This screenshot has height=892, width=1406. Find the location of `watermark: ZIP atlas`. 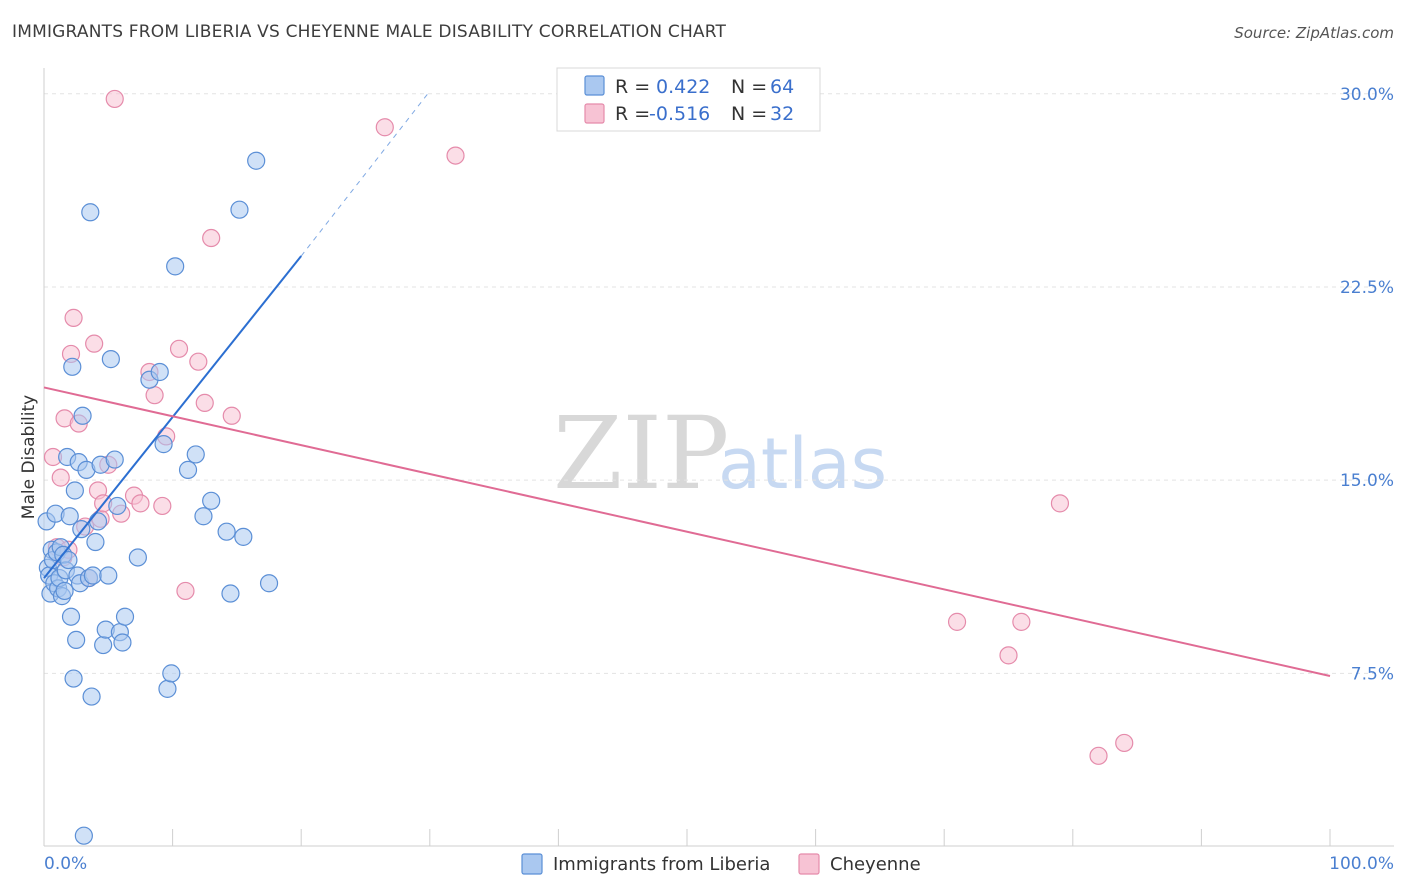

watermark: ZIP atlas is located at coordinates (720, 453).